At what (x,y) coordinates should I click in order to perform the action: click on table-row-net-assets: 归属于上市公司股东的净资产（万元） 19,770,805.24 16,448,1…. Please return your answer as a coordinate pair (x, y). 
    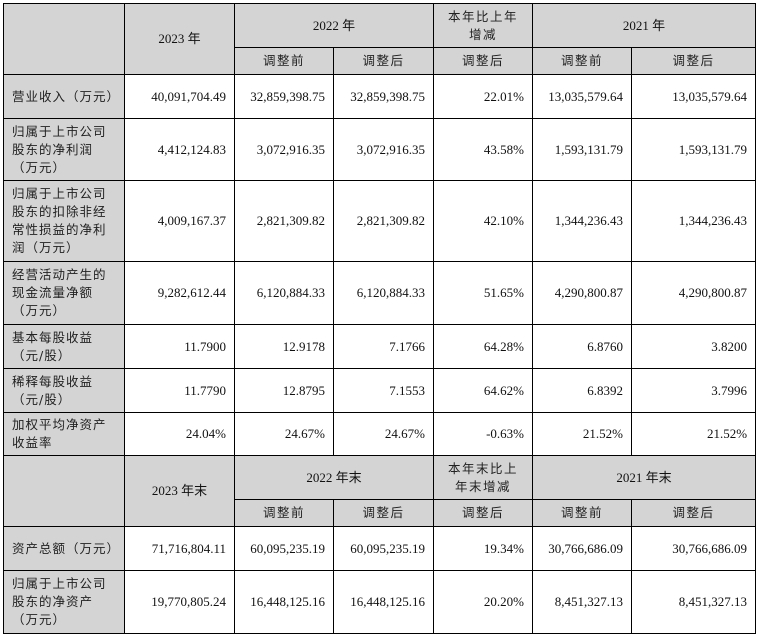
    Looking at the image, I should click on (380, 602).